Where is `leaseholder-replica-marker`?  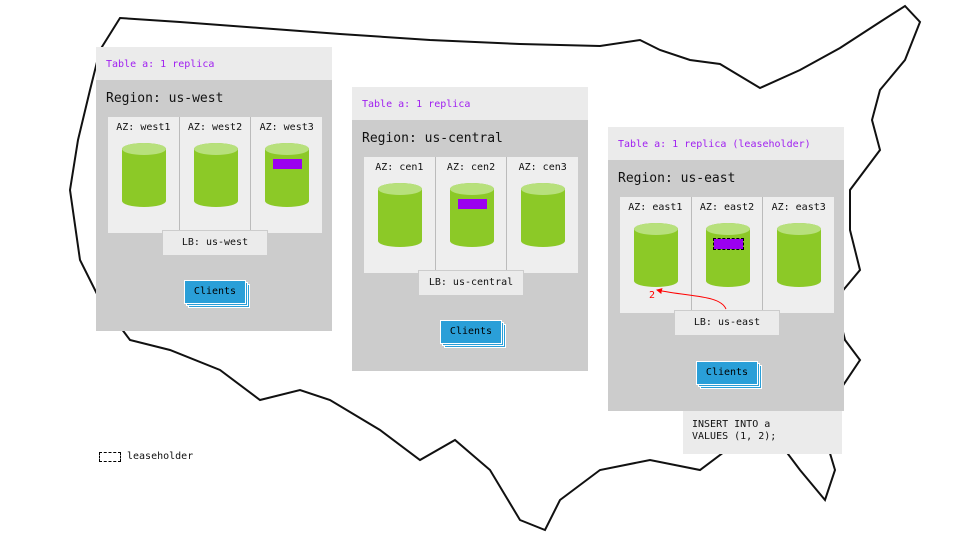
leaseholder-replica-marker is located at coordinates (728, 244).